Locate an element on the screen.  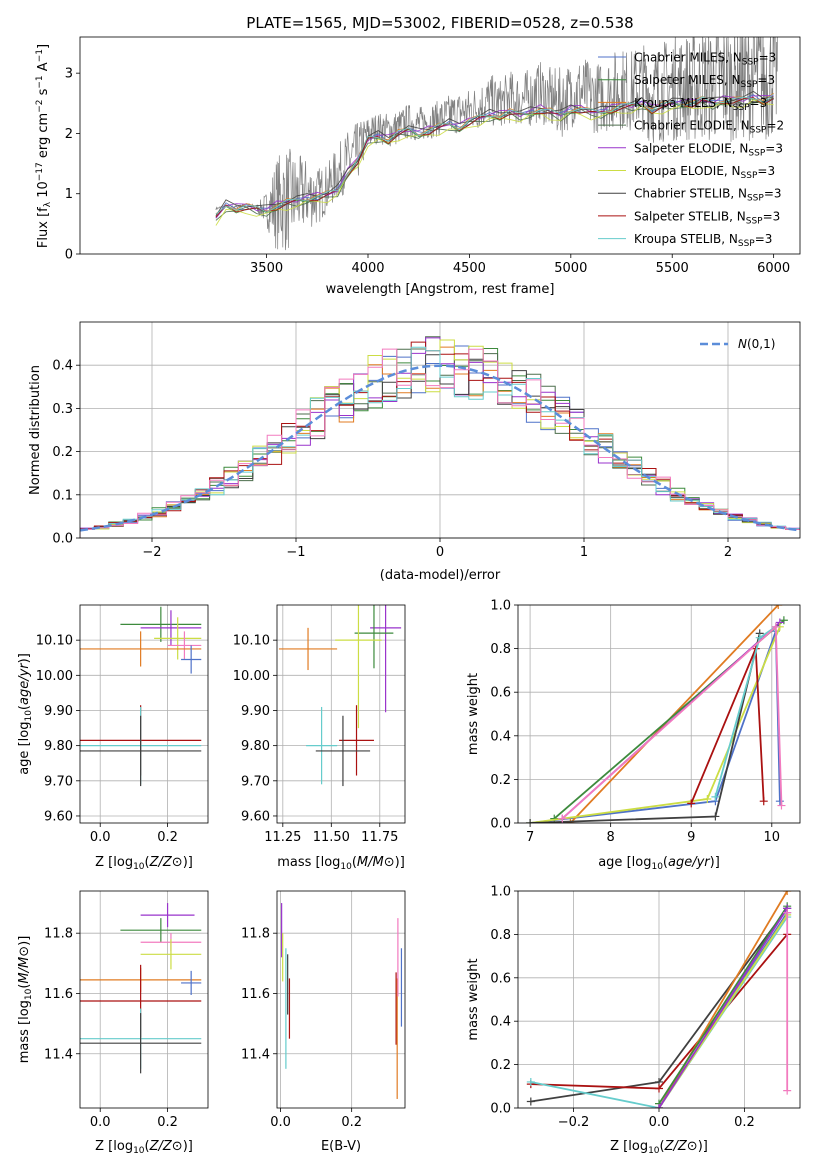
x-tick-label: 3500 is located at coordinates (266, 268).